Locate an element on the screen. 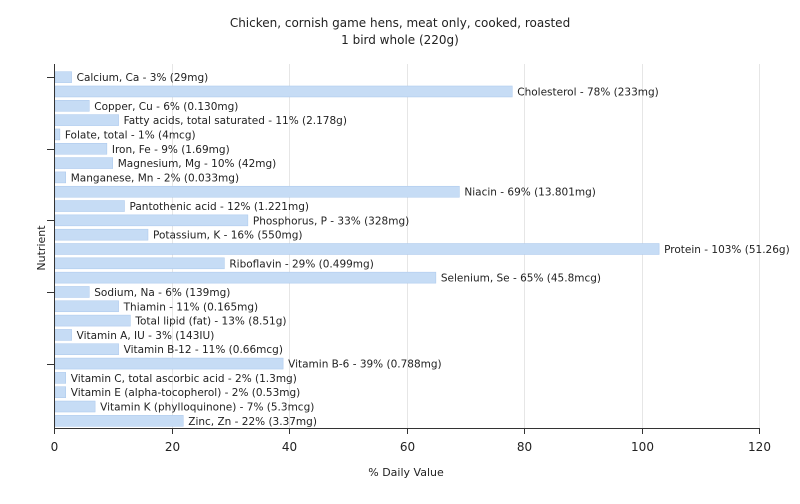  bar-label: Manganese, Mn - 2% (0.033mg) is located at coordinates (155, 178).